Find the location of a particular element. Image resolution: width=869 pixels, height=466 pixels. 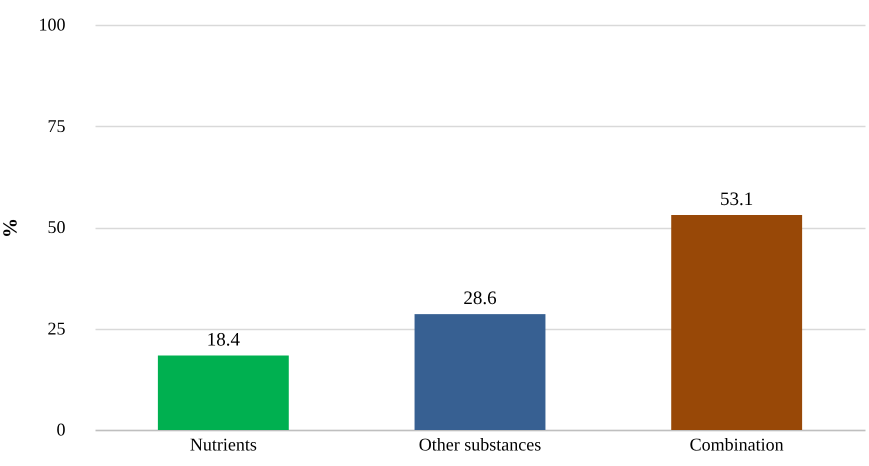

y-tick-label: 100 is located at coordinates (52, 24).